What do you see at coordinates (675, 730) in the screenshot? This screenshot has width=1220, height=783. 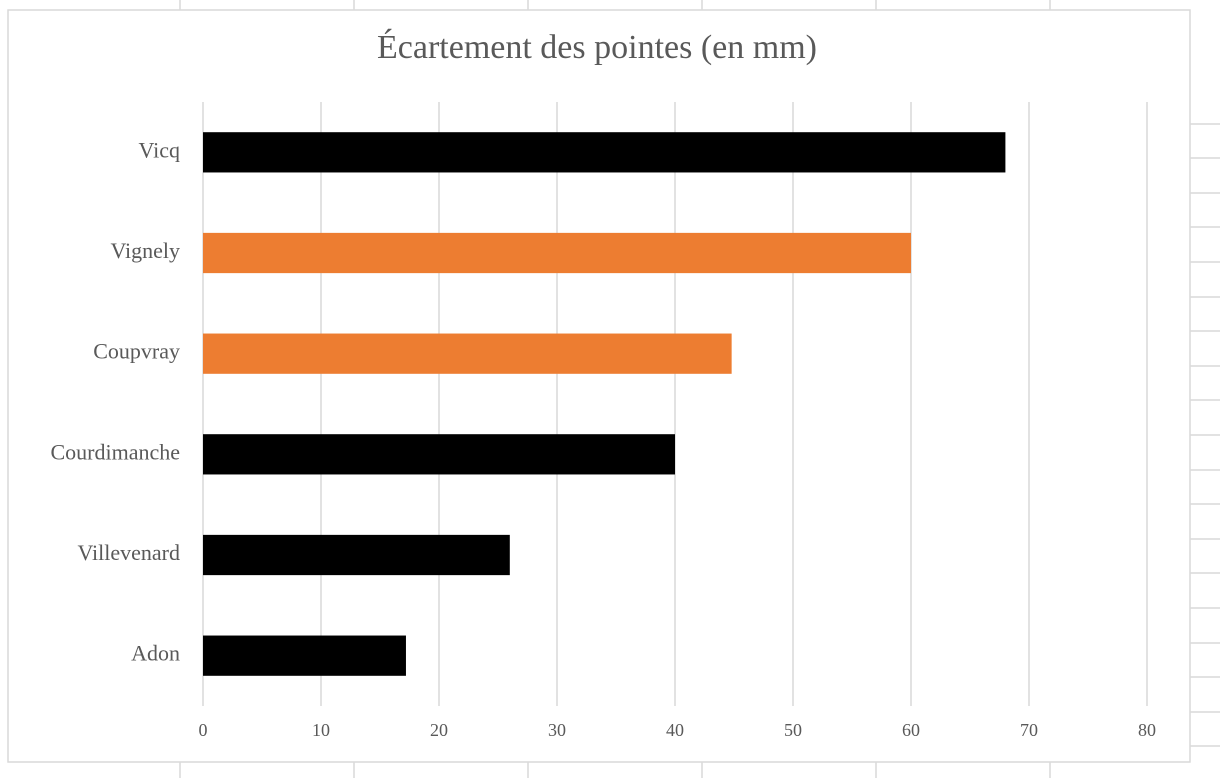 I see `x-tick-label: 40` at bounding box center [675, 730].